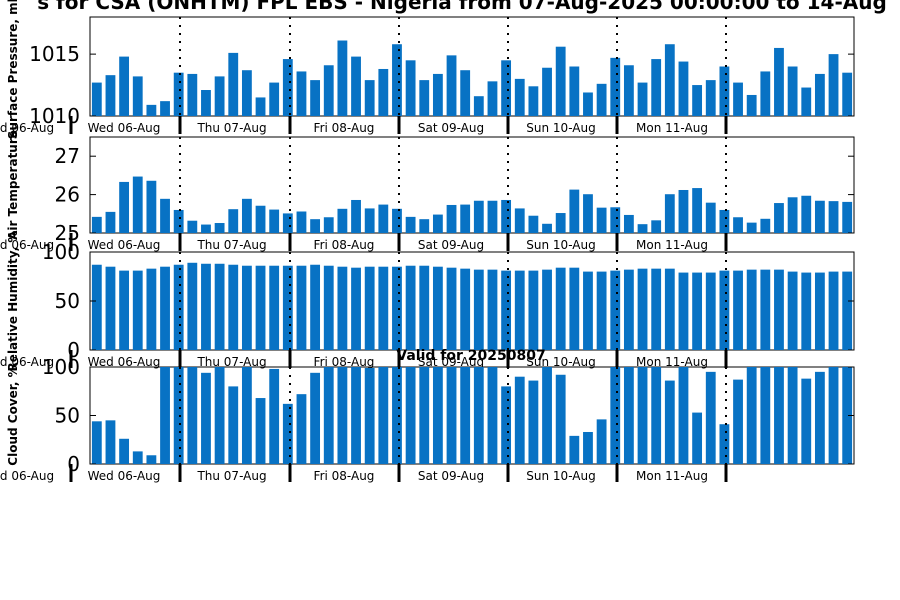  Describe the element at coordinates (27, 128) in the screenshot. I see `x-day-label: d 06-Aug` at that location.